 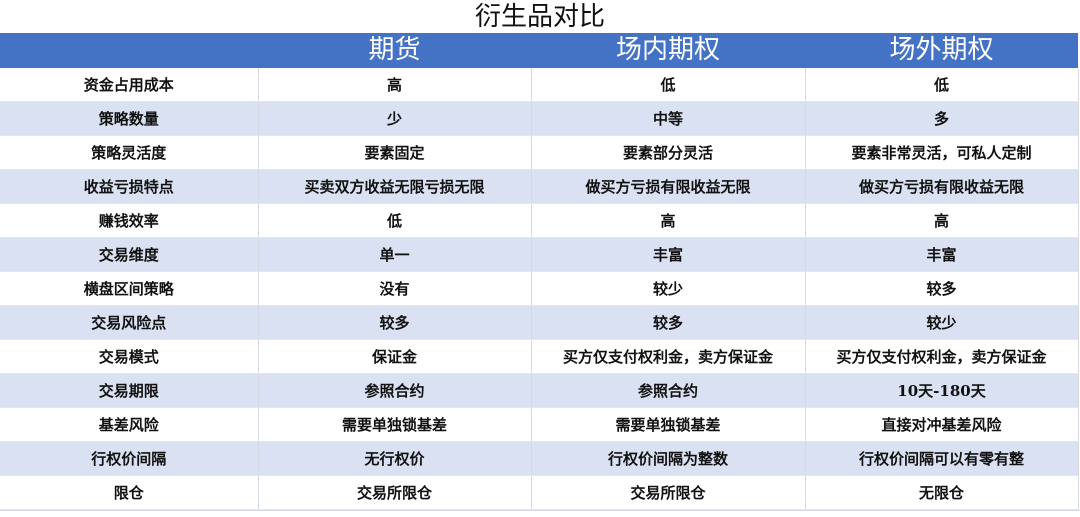 What do you see at coordinates (668, 458) in the screenshot?
I see `table-cell: 行权价间隔为整数` at bounding box center [668, 458].